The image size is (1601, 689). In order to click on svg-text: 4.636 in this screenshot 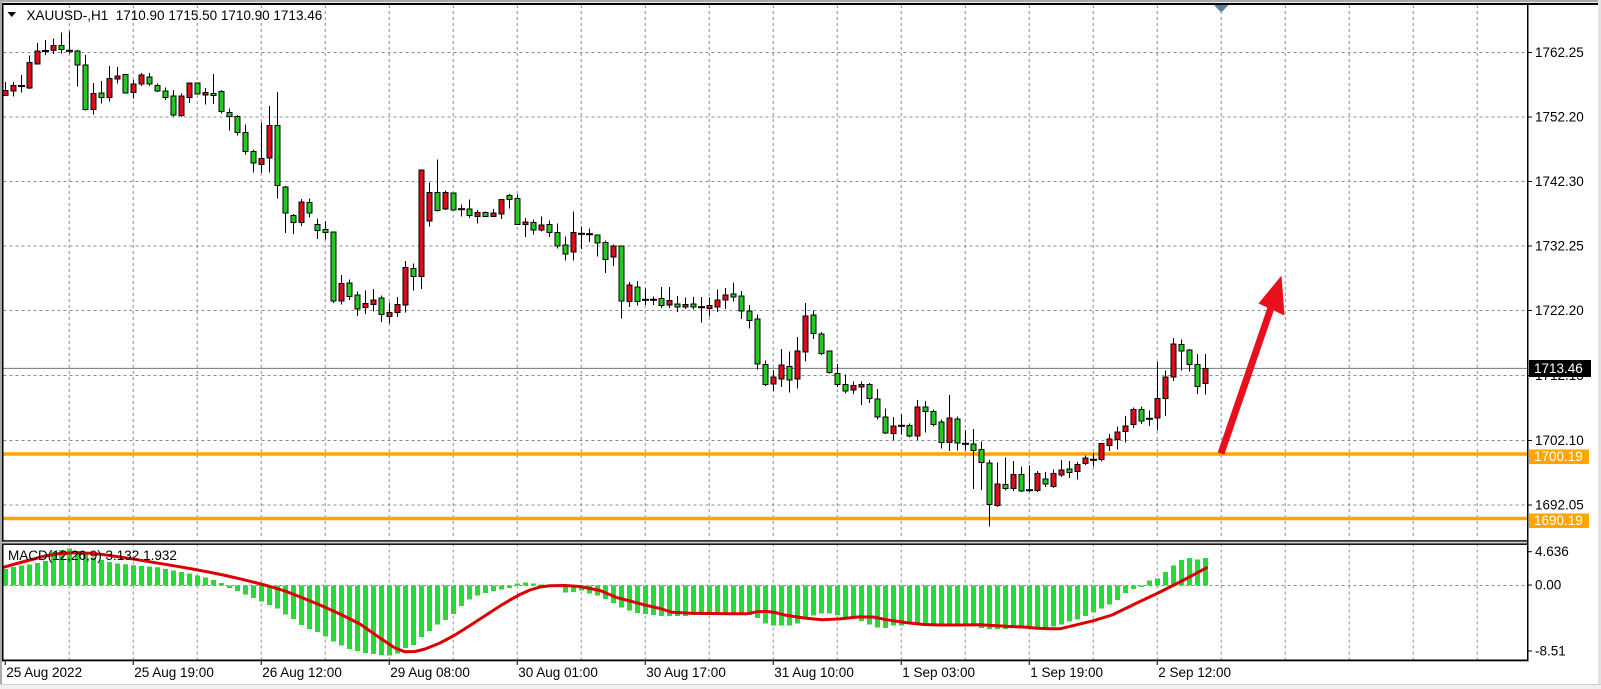, I will do `click(1552, 551)`.